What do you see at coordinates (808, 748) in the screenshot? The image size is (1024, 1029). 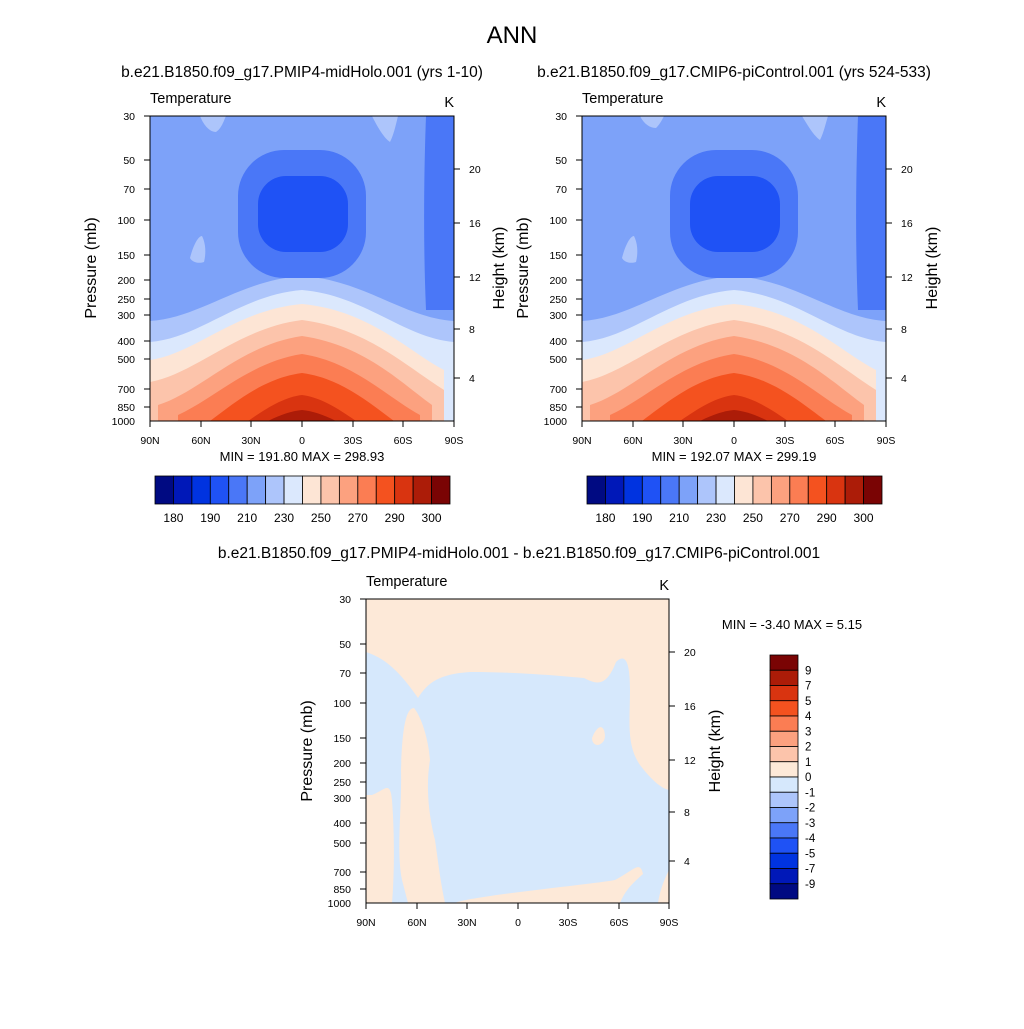 I see `colorbar-label: 2` at bounding box center [808, 748].